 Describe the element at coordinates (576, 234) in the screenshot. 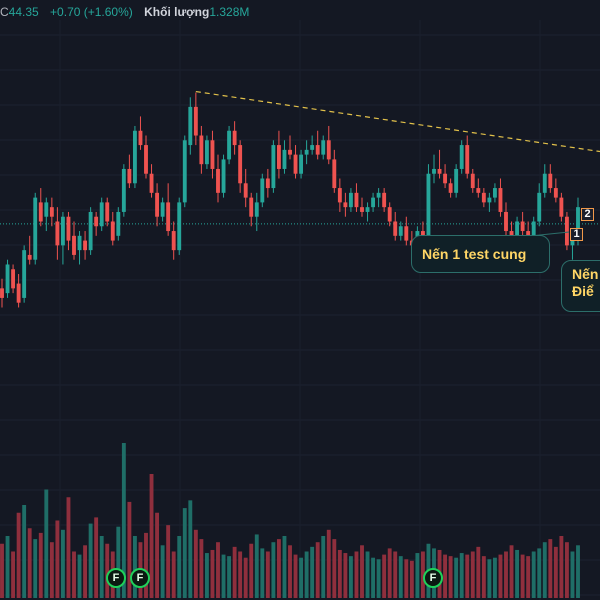

I see `candle-marker-1: 1` at that location.